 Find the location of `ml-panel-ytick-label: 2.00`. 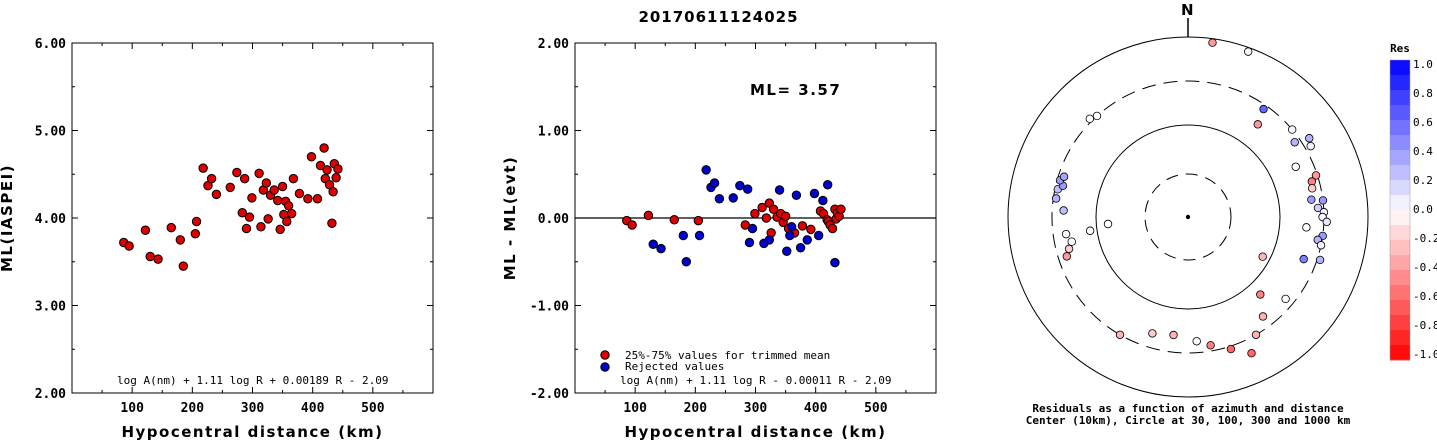

ml-panel-ytick-label: 2.00 is located at coordinates (50, 394).